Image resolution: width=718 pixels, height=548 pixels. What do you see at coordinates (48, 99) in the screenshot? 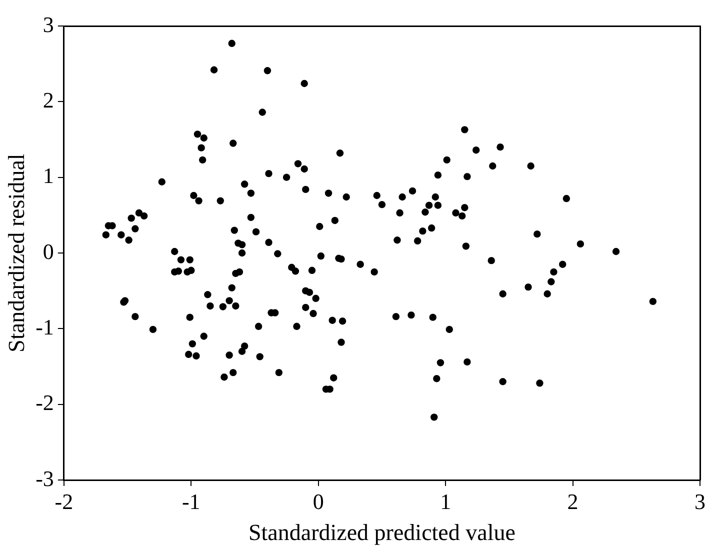
I see `y-tick-label: 2` at bounding box center [48, 99].